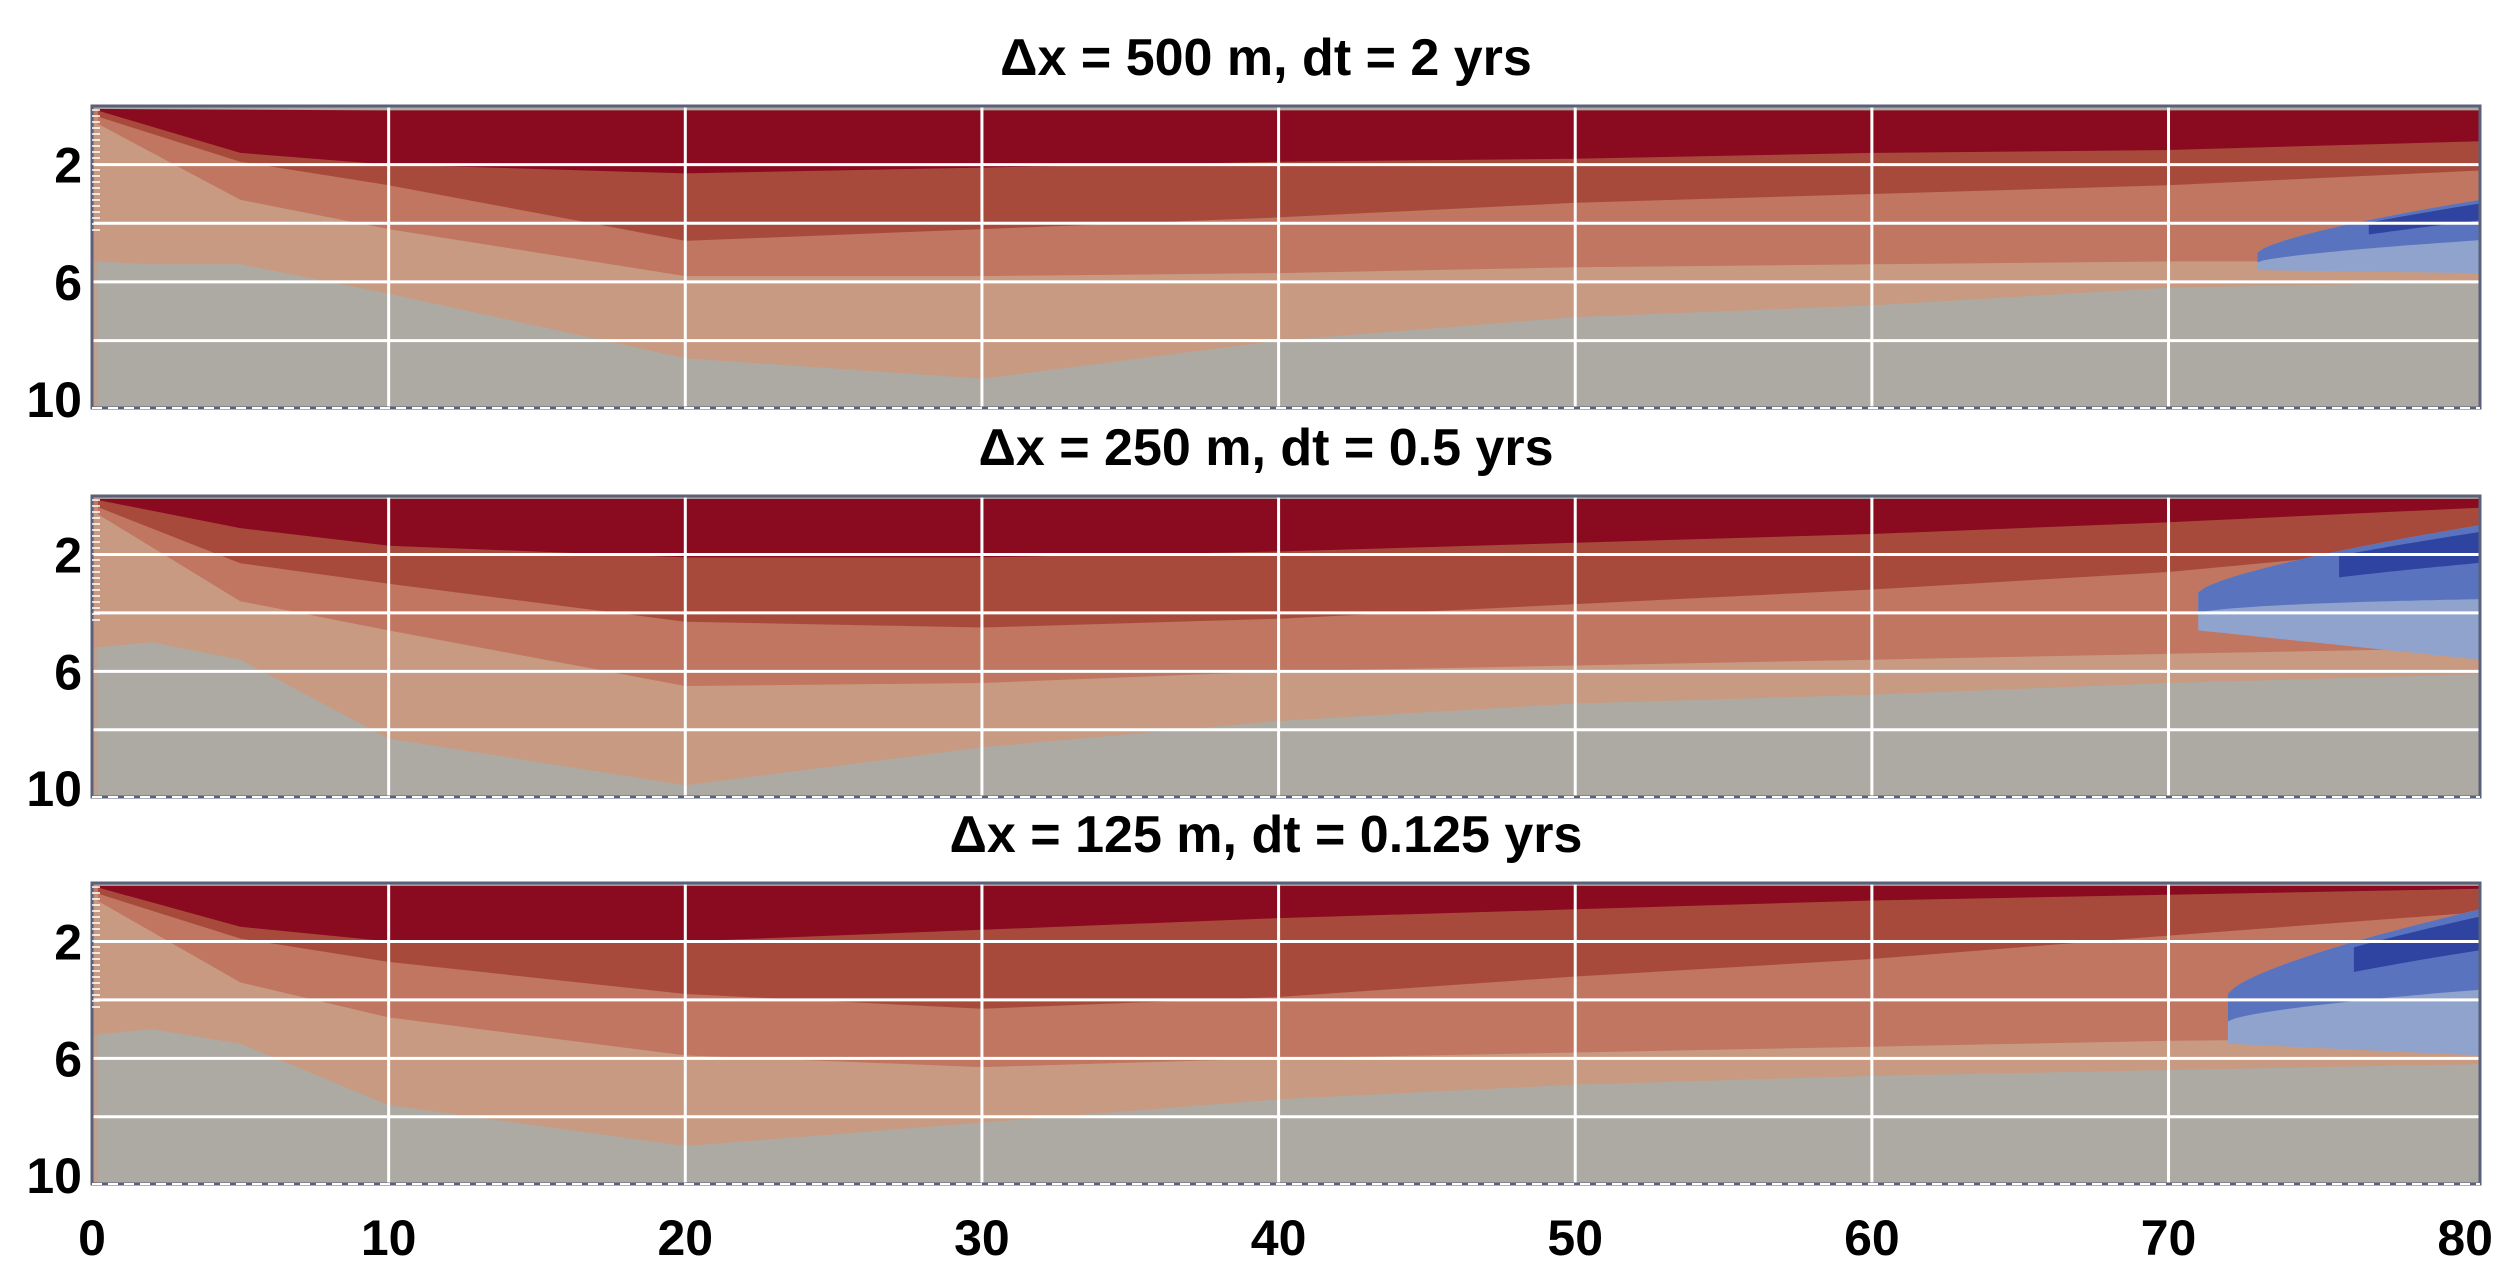 This screenshot has width=2502, height=1270. Describe the element at coordinates (1266, 58) in the screenshot. I see `panel-title: Δx = 500 m, dt = 2 yrs` at that location.